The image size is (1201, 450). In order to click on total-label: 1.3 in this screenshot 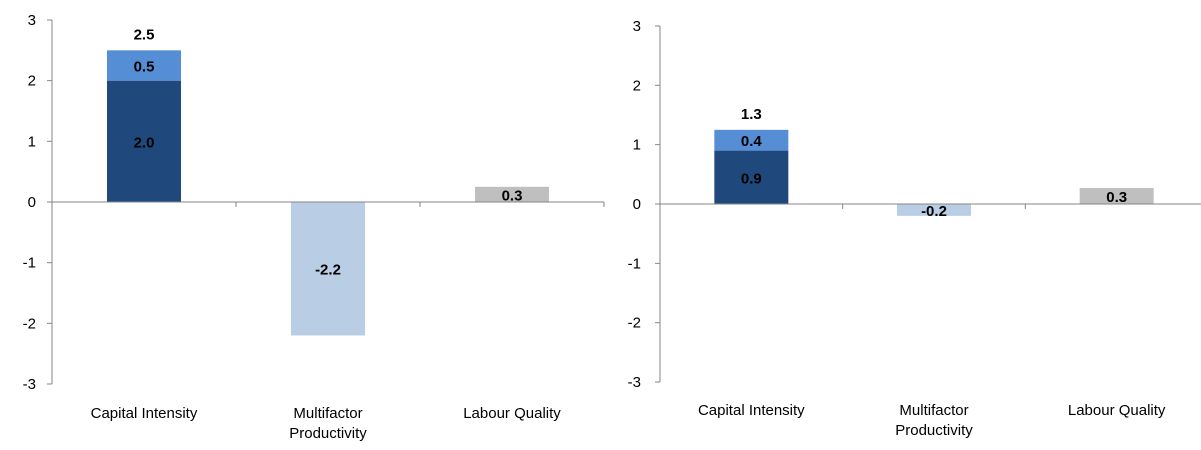, I will do `click(751, 114)`.